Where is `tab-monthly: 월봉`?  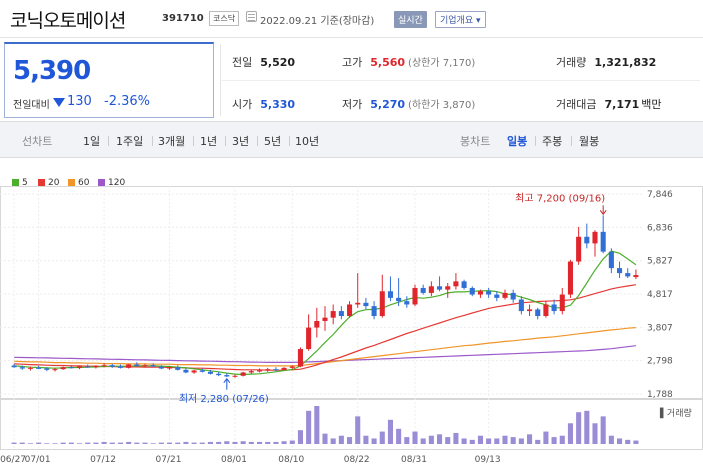
tab-monthly: 월봉 is located at coordinates (589, 141).